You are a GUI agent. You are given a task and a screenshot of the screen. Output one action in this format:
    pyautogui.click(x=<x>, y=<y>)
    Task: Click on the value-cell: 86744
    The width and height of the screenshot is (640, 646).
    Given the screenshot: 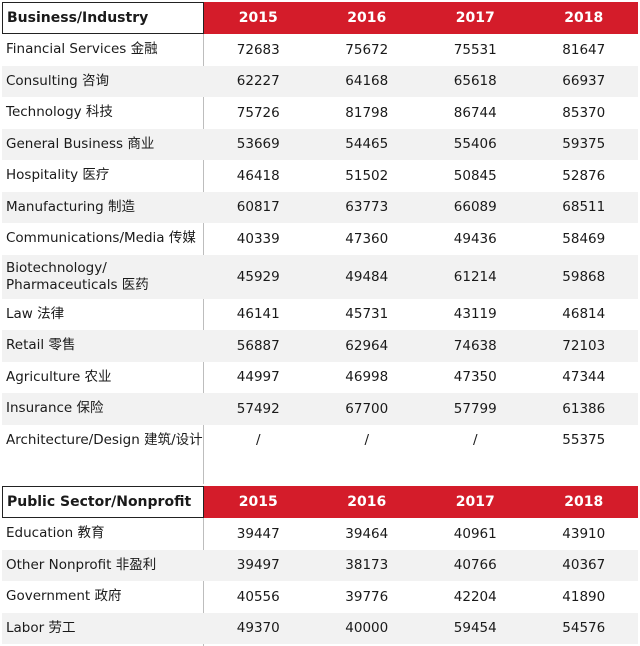 What is the action you would take?
    pyautogui.click(x=475, y=112)
    